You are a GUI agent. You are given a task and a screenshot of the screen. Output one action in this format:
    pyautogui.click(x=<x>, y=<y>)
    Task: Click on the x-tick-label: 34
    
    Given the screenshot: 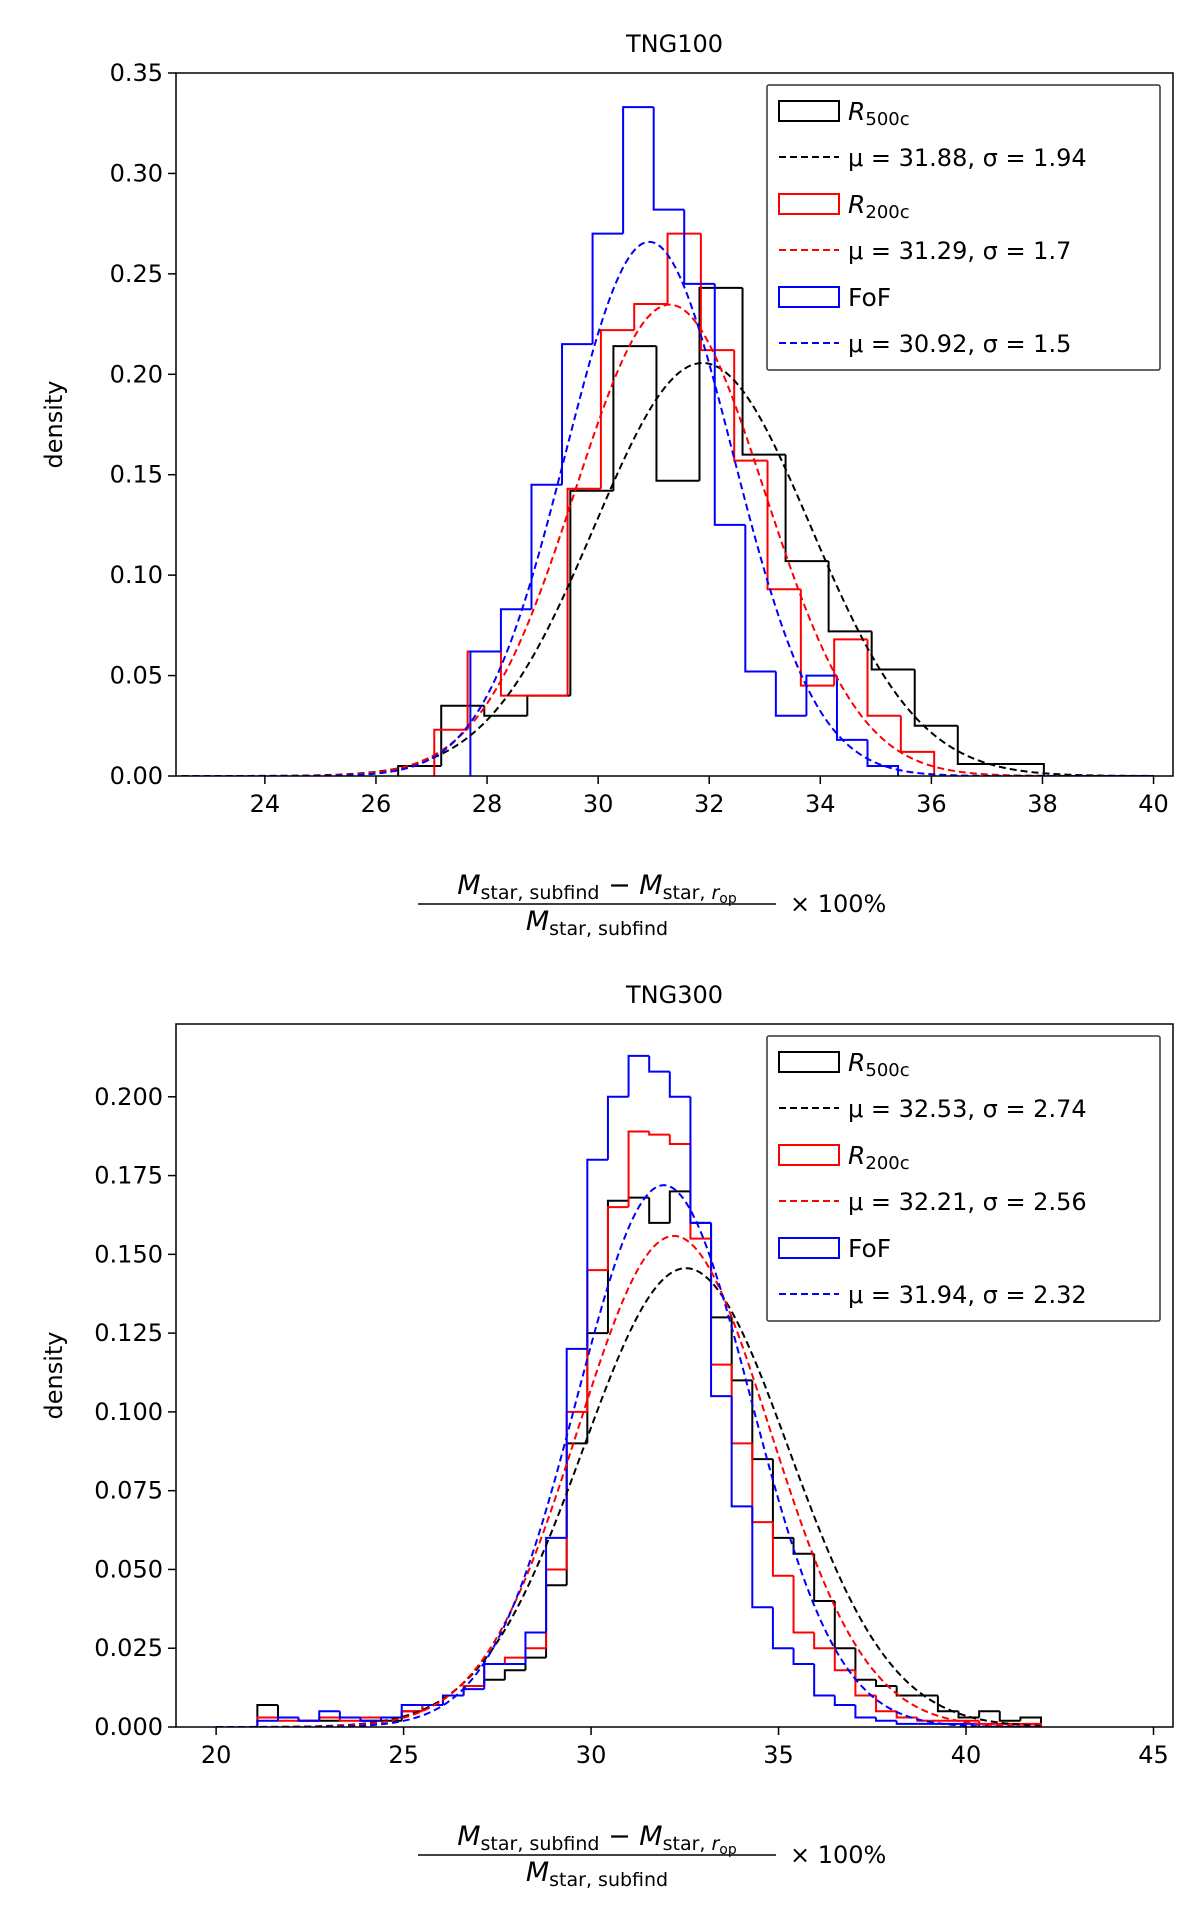 What is the action you would take?
    pyautogui.click(x=820, y=804)
    